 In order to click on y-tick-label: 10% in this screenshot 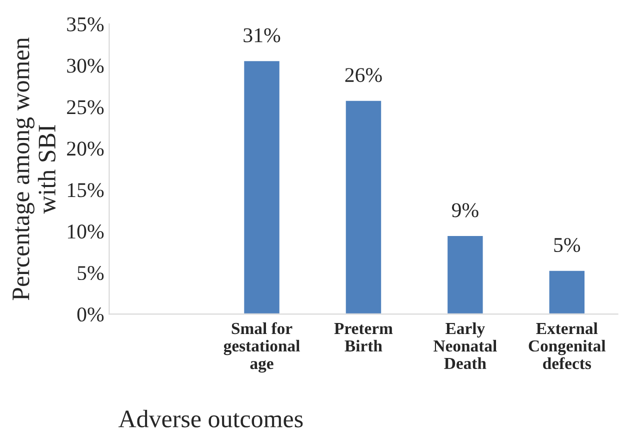, I will do `click(86, 231)`.